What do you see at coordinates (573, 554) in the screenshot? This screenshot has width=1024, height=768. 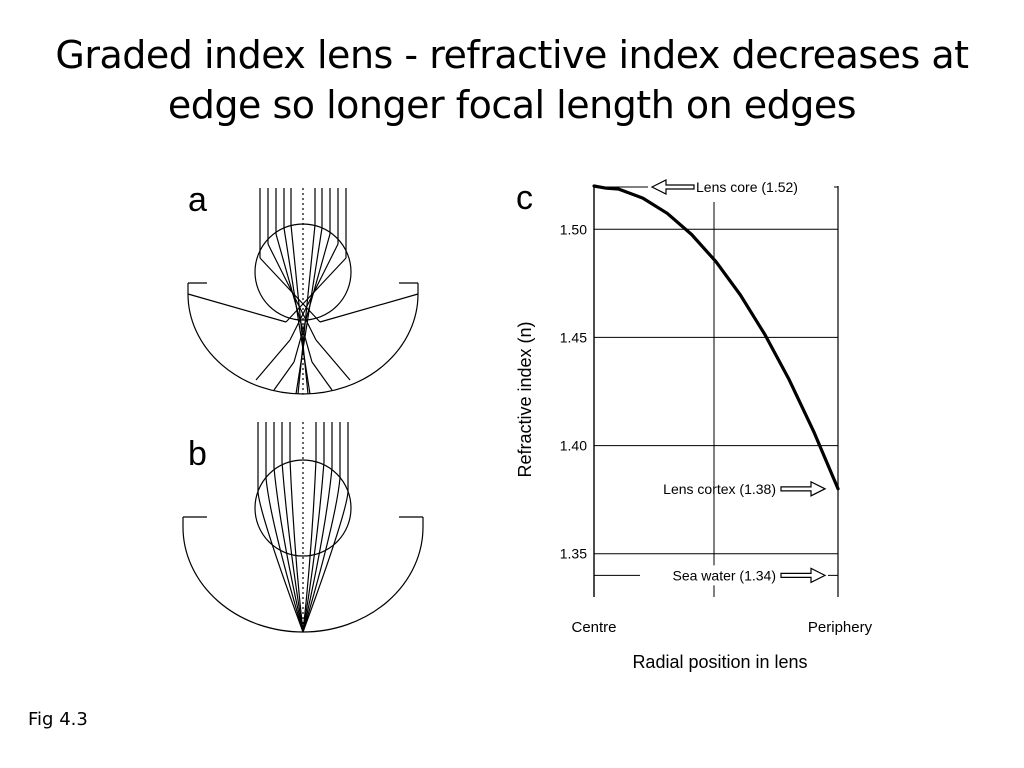 I see `y-tick-label: 1.35` at bounding box center [573, 554].